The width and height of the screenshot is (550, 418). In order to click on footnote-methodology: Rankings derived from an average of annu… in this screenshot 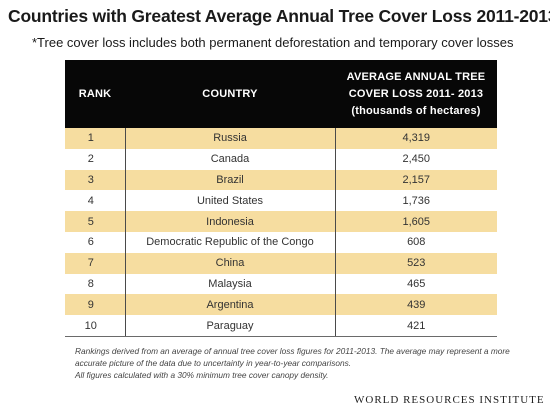, I will do `click(292, 357)`.